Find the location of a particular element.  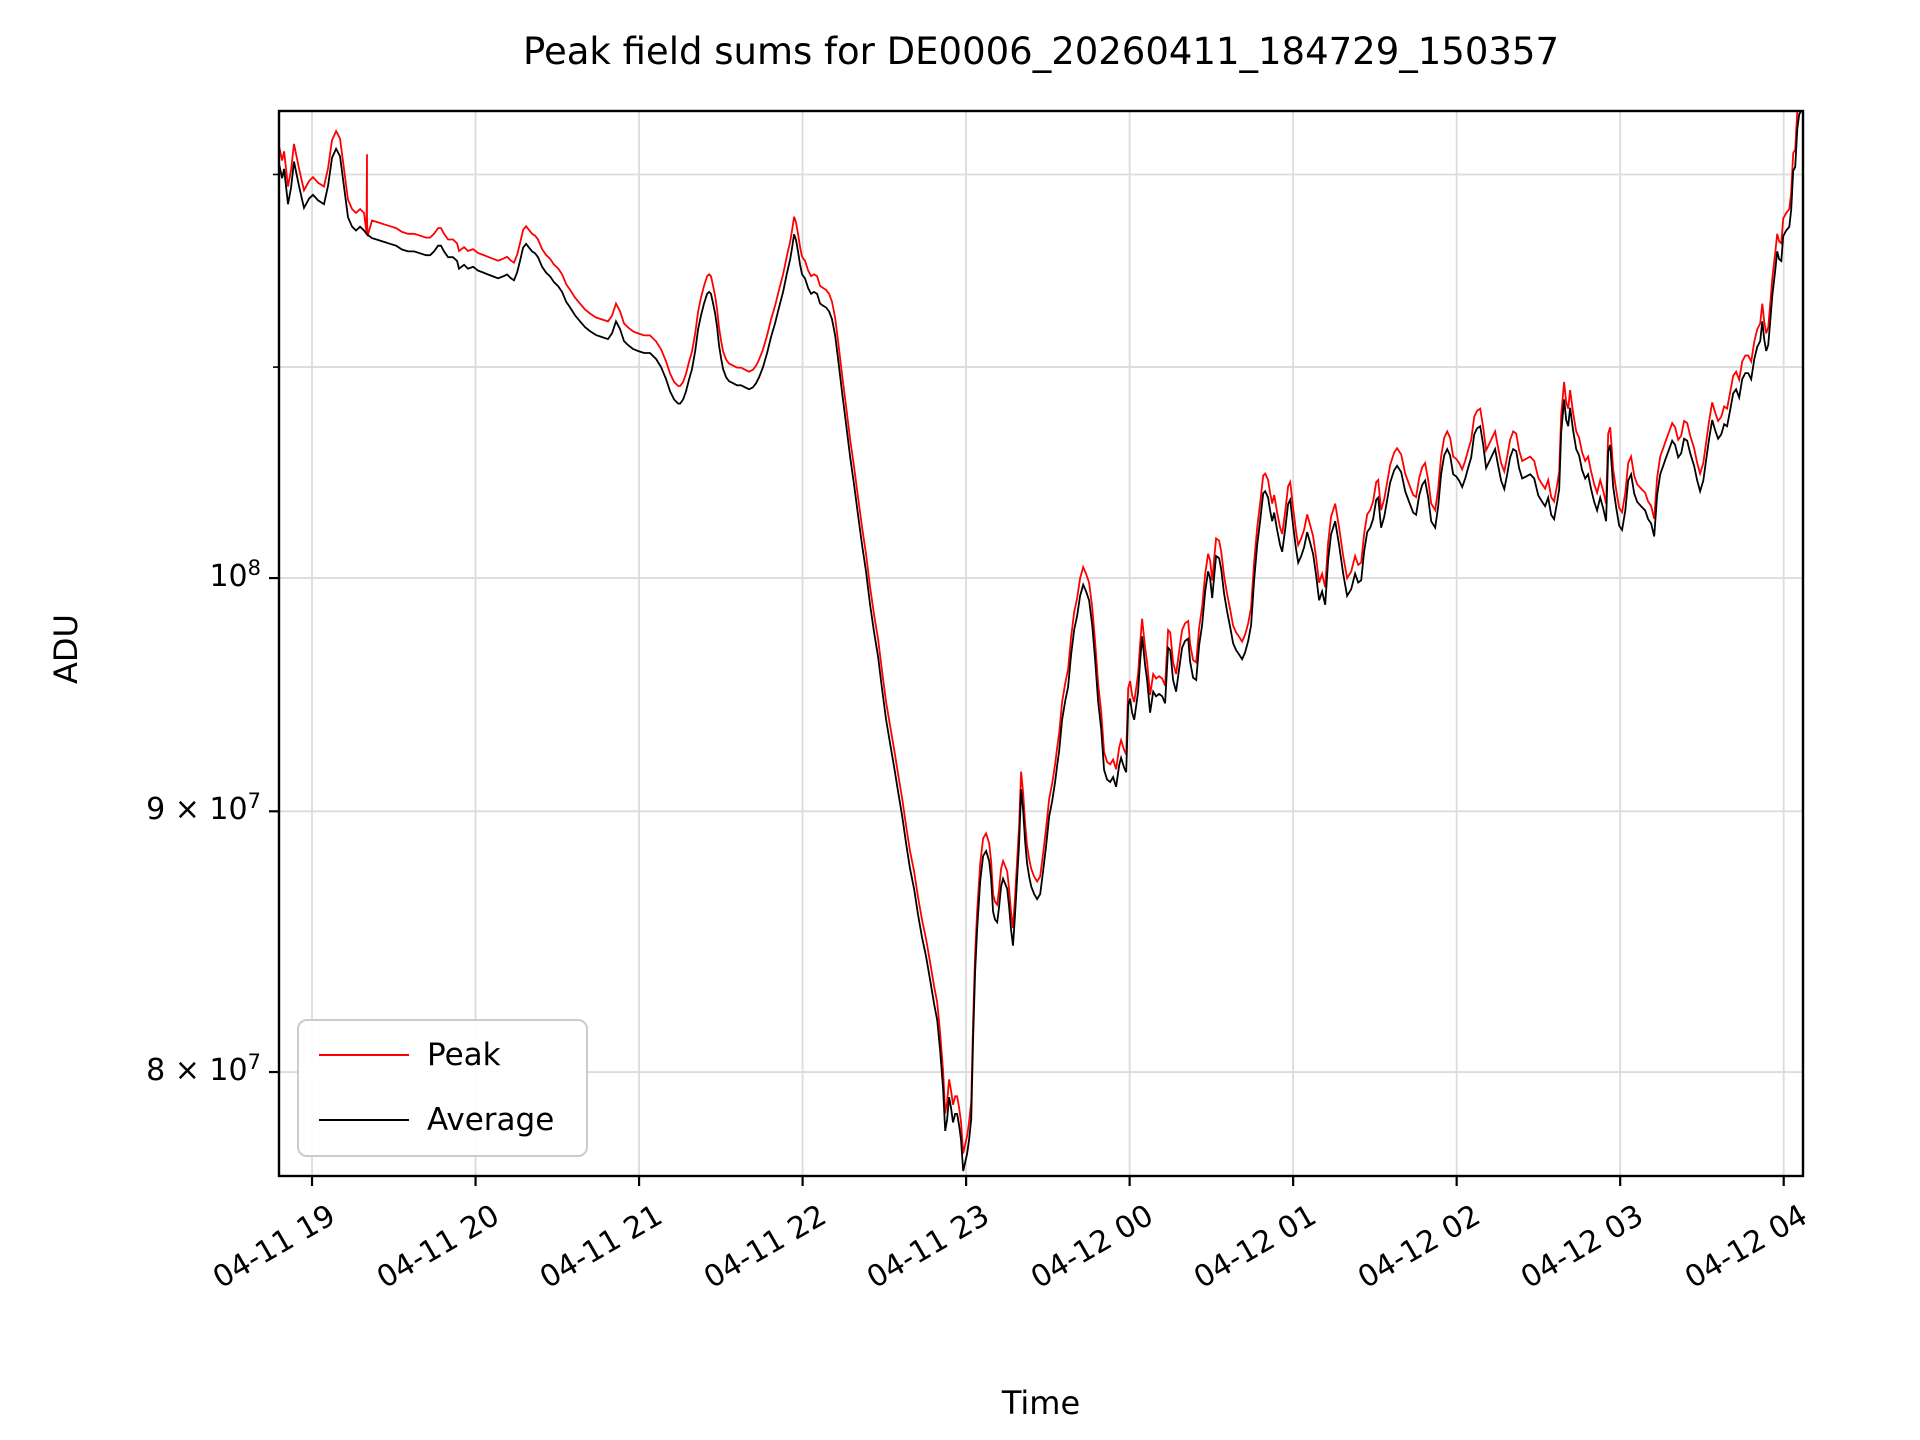

legend: Peak Average is located at coordinates (442, 1088).